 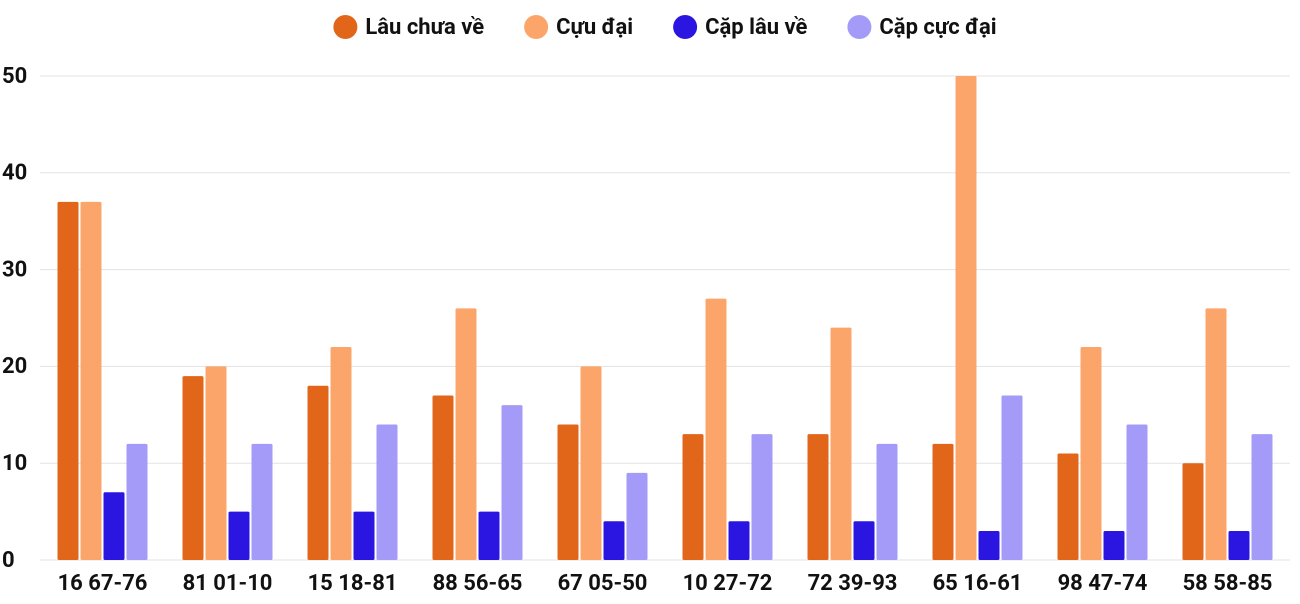 I want to click on x-tick-label: 58 58-85, so click(x=1228, y=583).